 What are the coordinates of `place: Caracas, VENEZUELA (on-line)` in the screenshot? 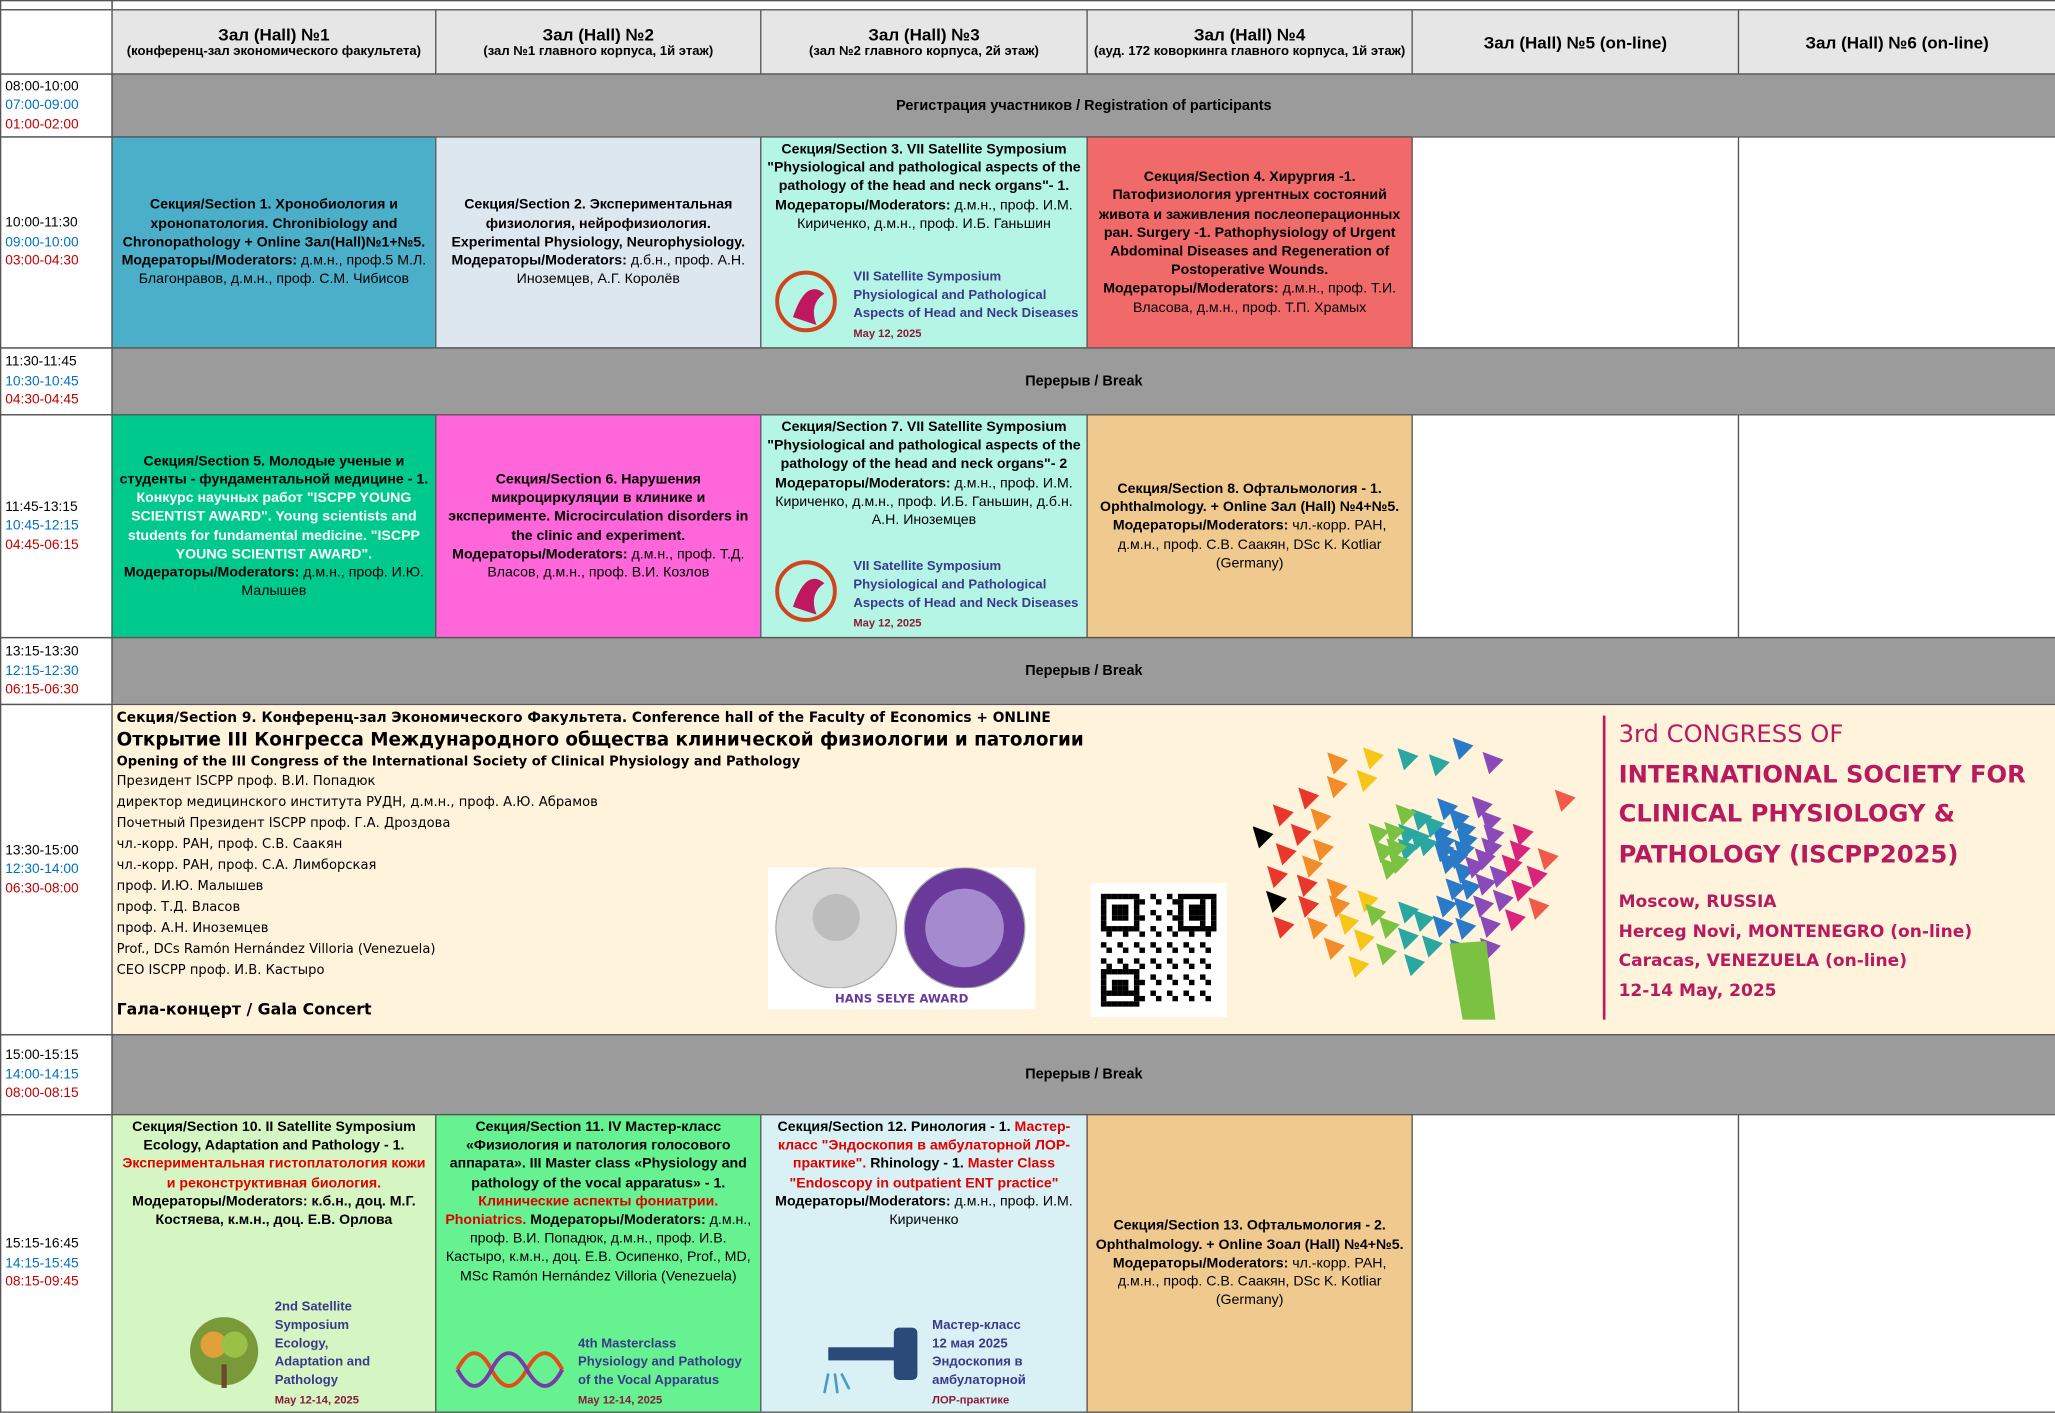 It's located at (1762, 961).